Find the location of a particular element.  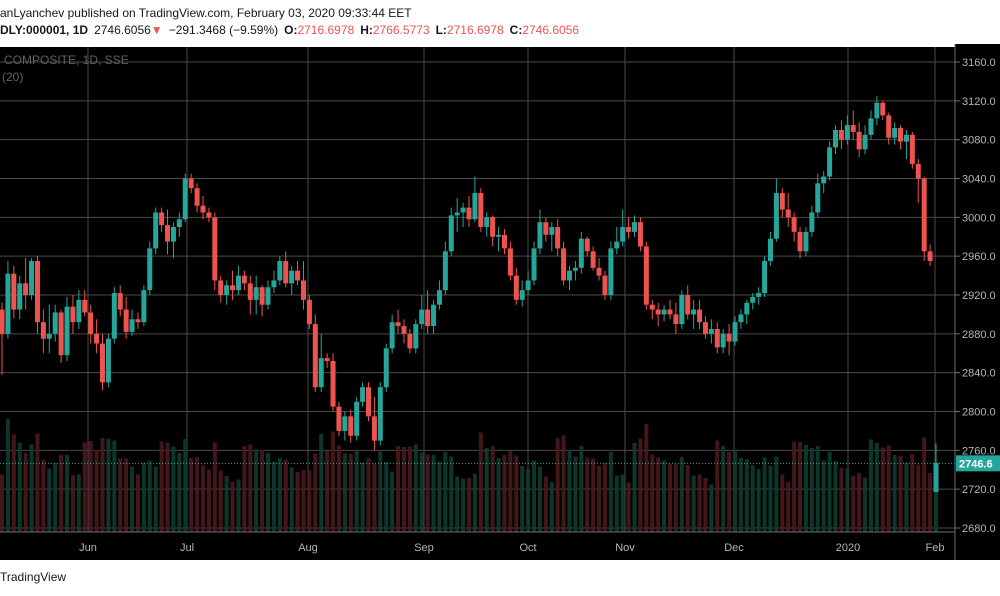

price-scale is located at coordinates (977, 302).